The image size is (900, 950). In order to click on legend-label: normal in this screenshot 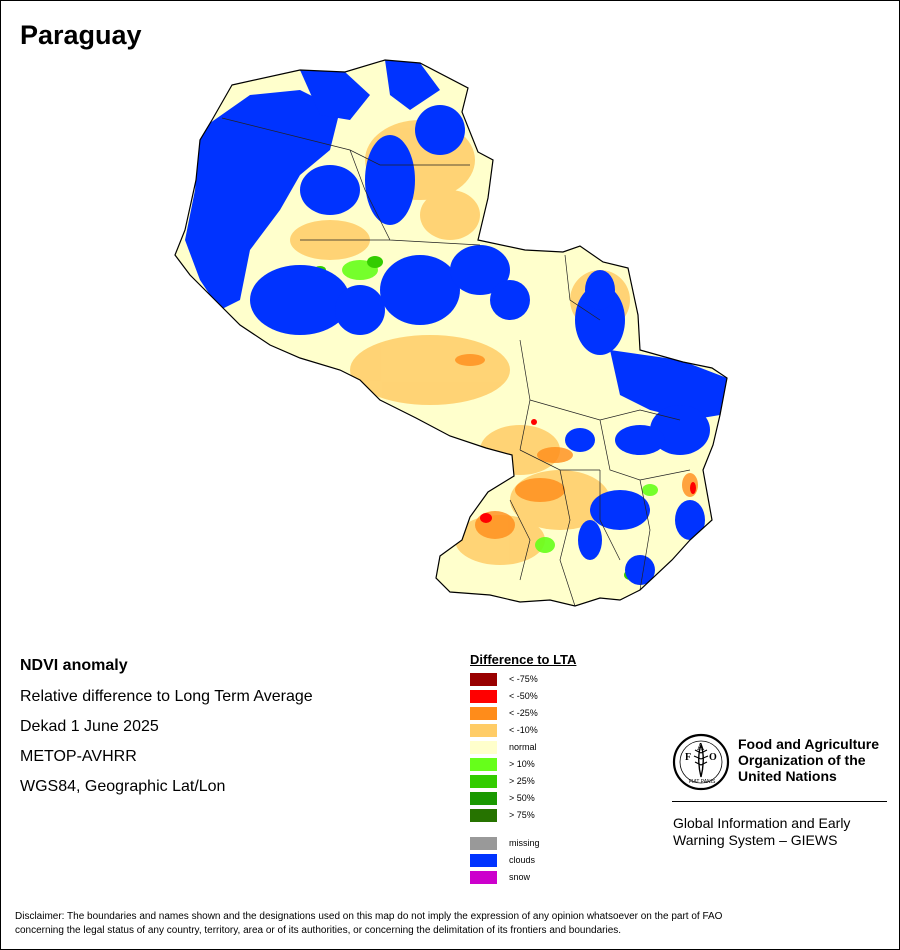, I will do `click(523, 747)`.